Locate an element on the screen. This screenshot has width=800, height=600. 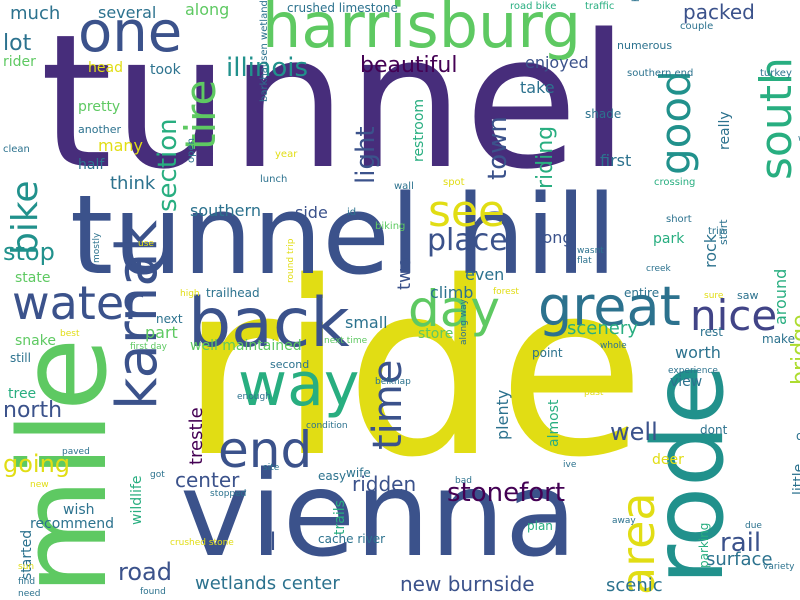
word-numerous: numerous is located at coordinates (645, 45).